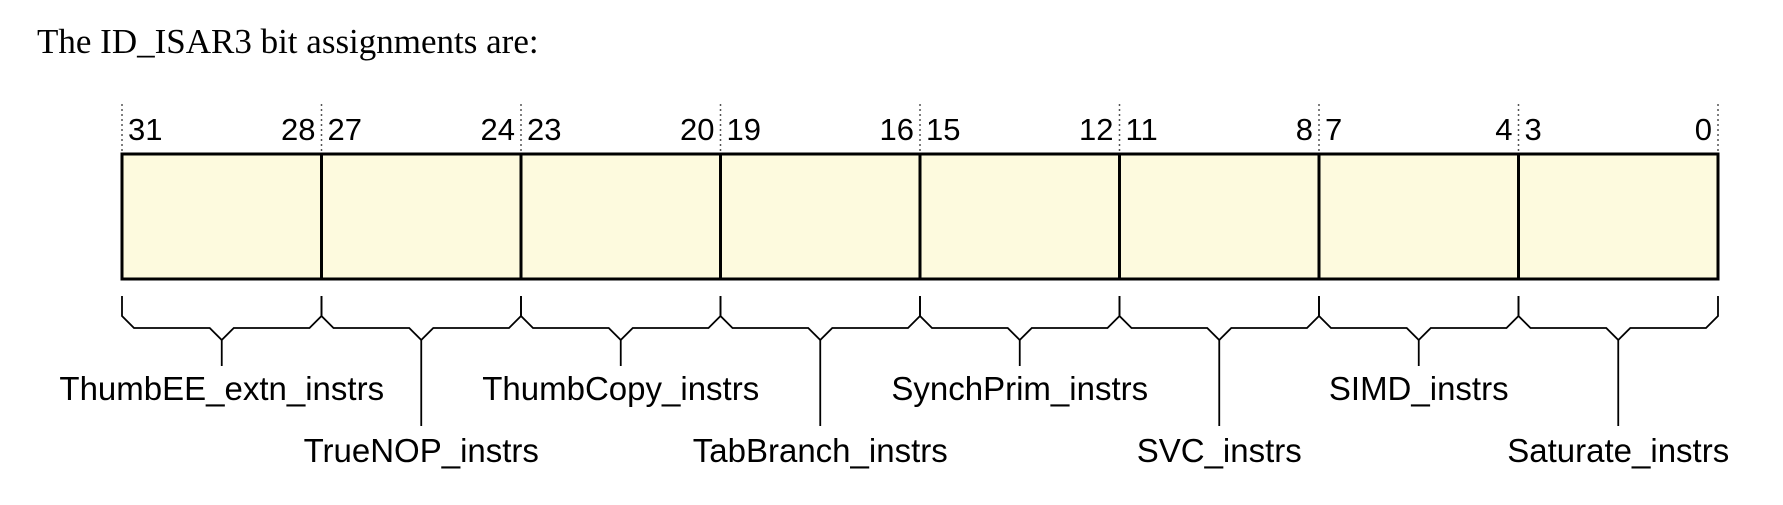 This screenshot has width=1783, height=505. I want to click on bit-number-high: 19, so click(744, 129).